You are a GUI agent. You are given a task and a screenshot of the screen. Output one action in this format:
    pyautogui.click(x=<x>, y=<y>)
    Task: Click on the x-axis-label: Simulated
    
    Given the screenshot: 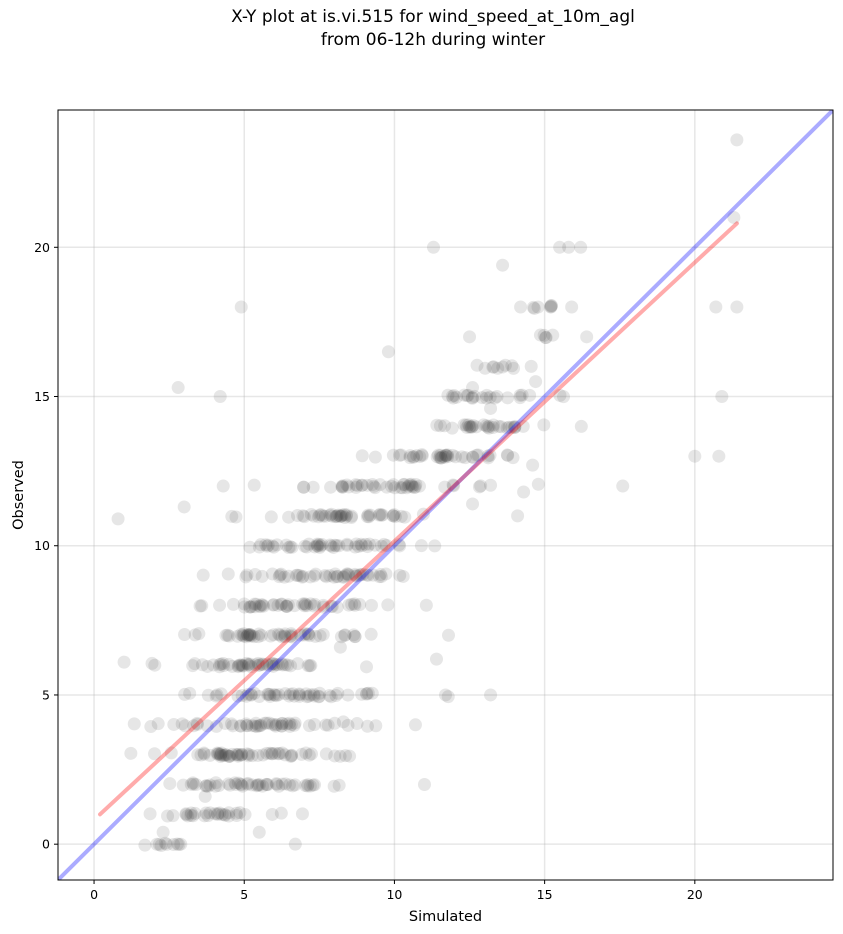 What is the action you would take?
    pyautogui.click(x=445, y=917)
    